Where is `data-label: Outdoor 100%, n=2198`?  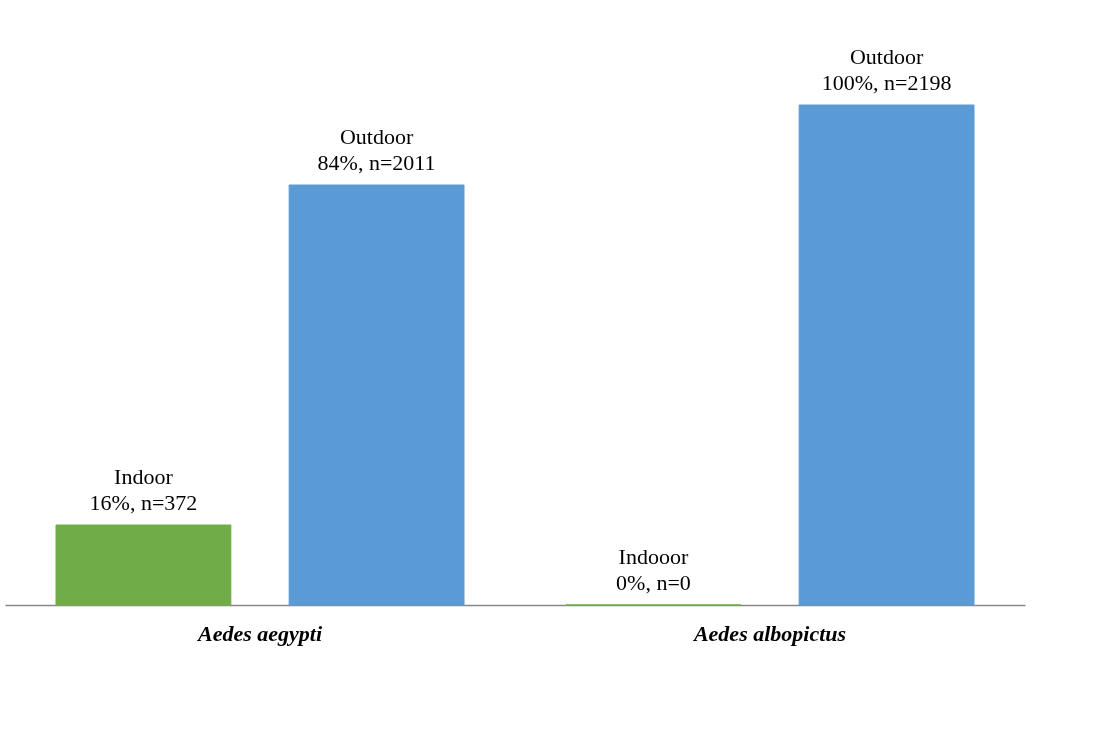 data-label: Outdoor 100%, n=2198 is located at coordinates (886, 69).